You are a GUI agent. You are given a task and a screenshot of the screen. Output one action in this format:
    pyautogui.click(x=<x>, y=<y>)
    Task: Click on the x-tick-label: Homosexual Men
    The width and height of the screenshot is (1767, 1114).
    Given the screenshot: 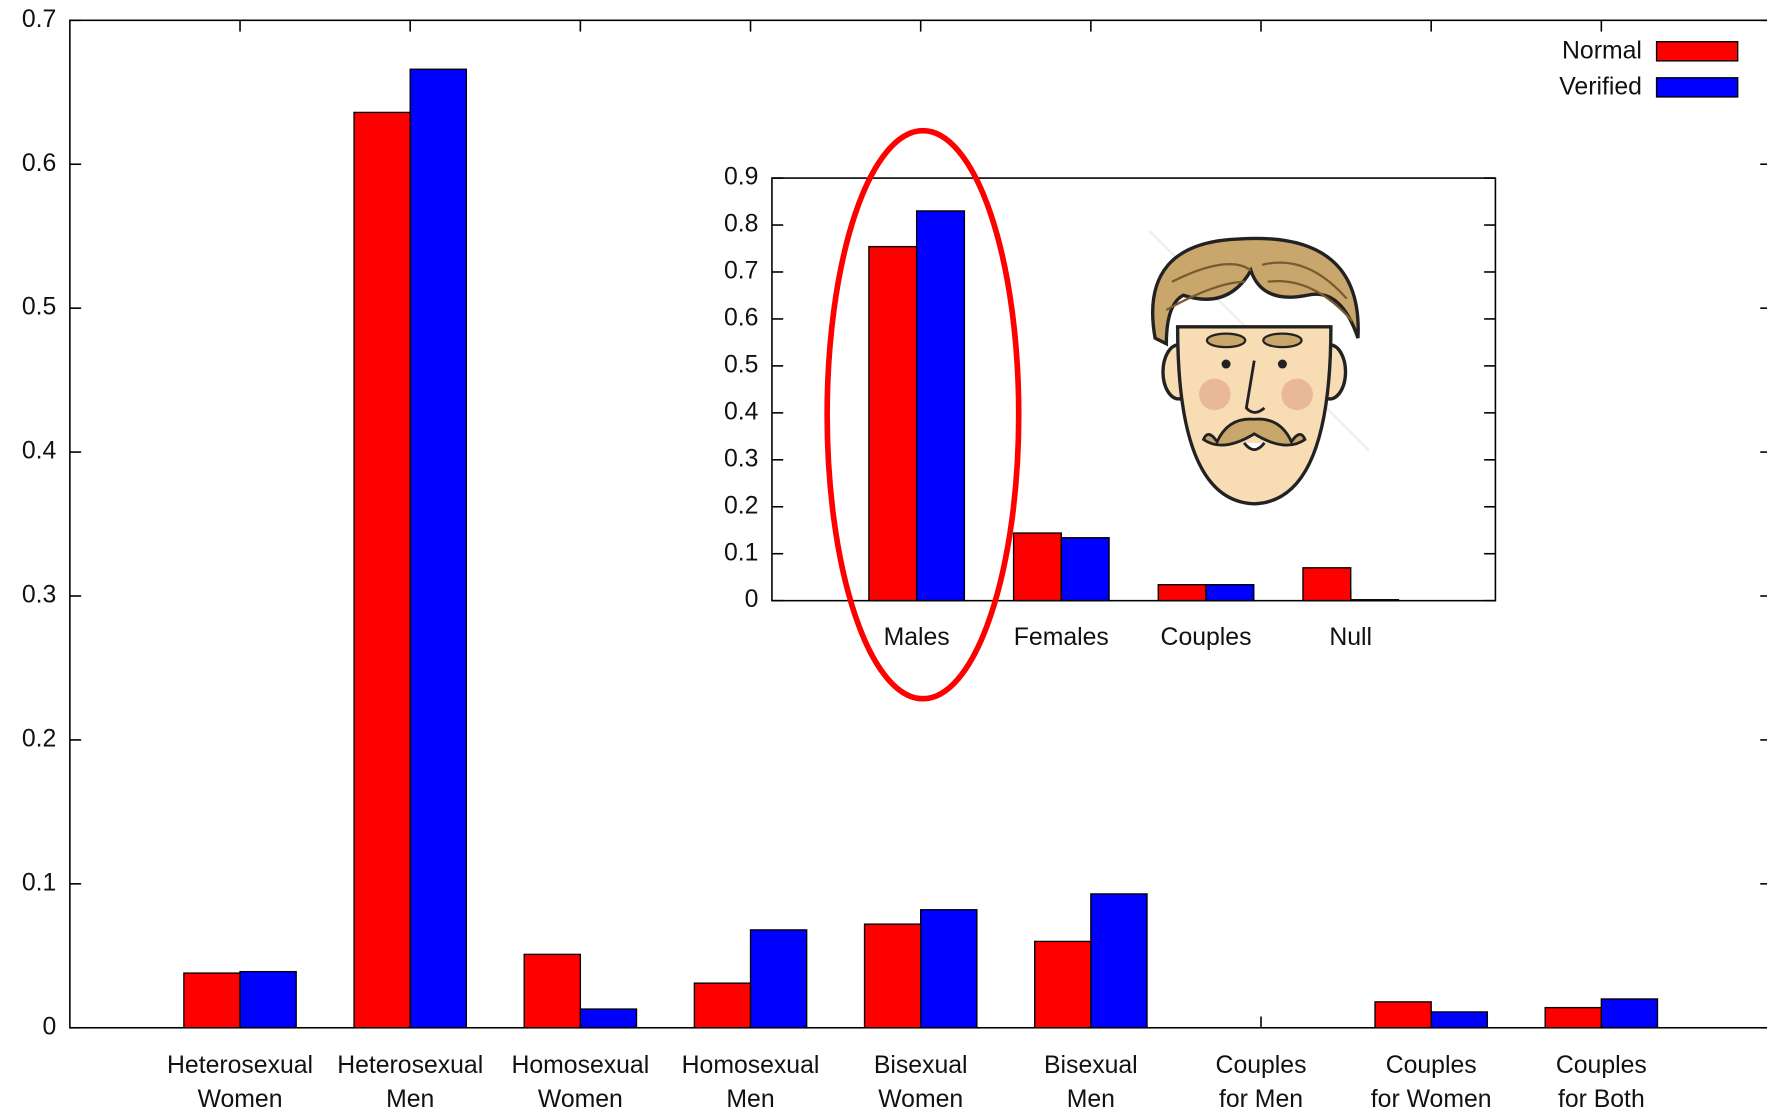 What is the action you would take?
    pyautogui.click(x=751, y=1082)
    